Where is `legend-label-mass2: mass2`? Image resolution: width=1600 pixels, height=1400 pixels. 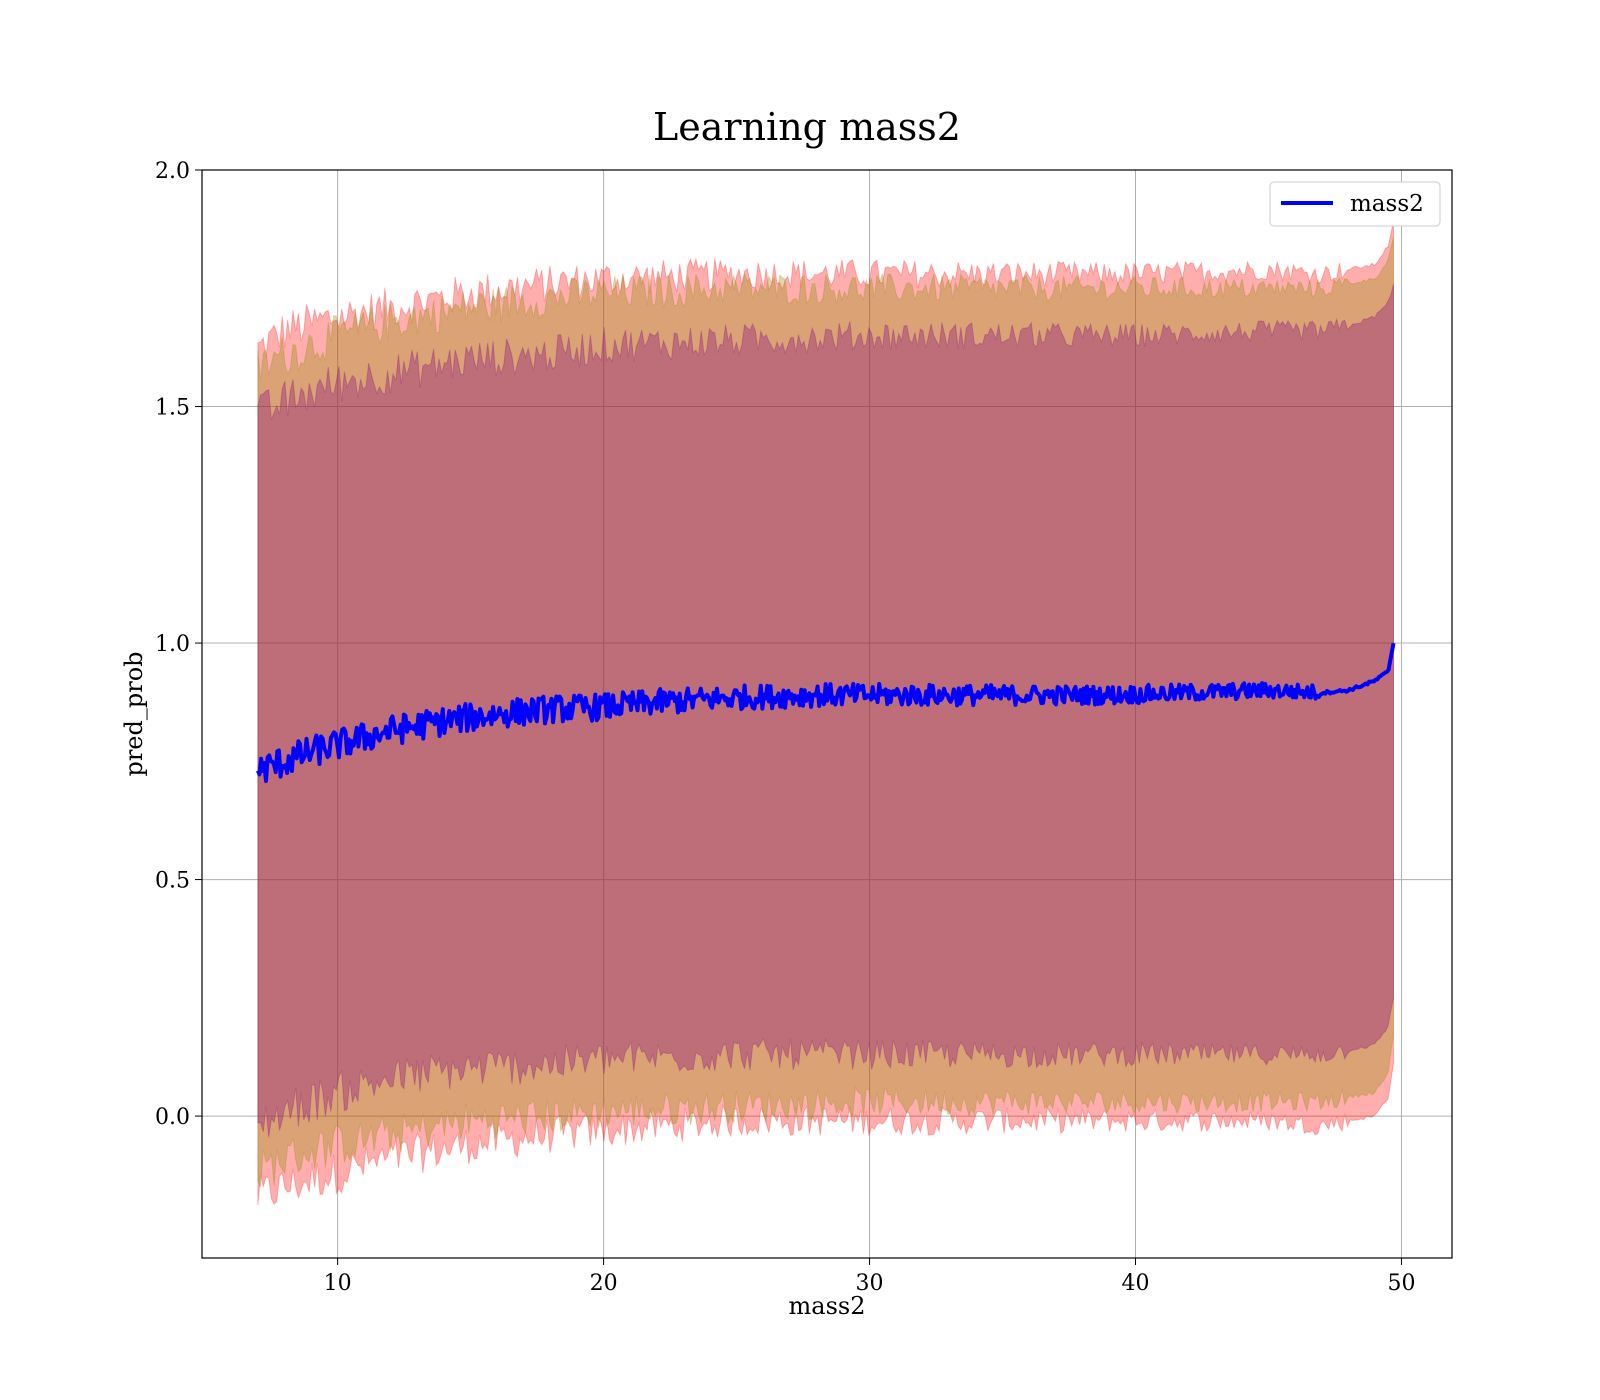 legend-label-mass2: mass2 is located at coordinates (1387, 204).